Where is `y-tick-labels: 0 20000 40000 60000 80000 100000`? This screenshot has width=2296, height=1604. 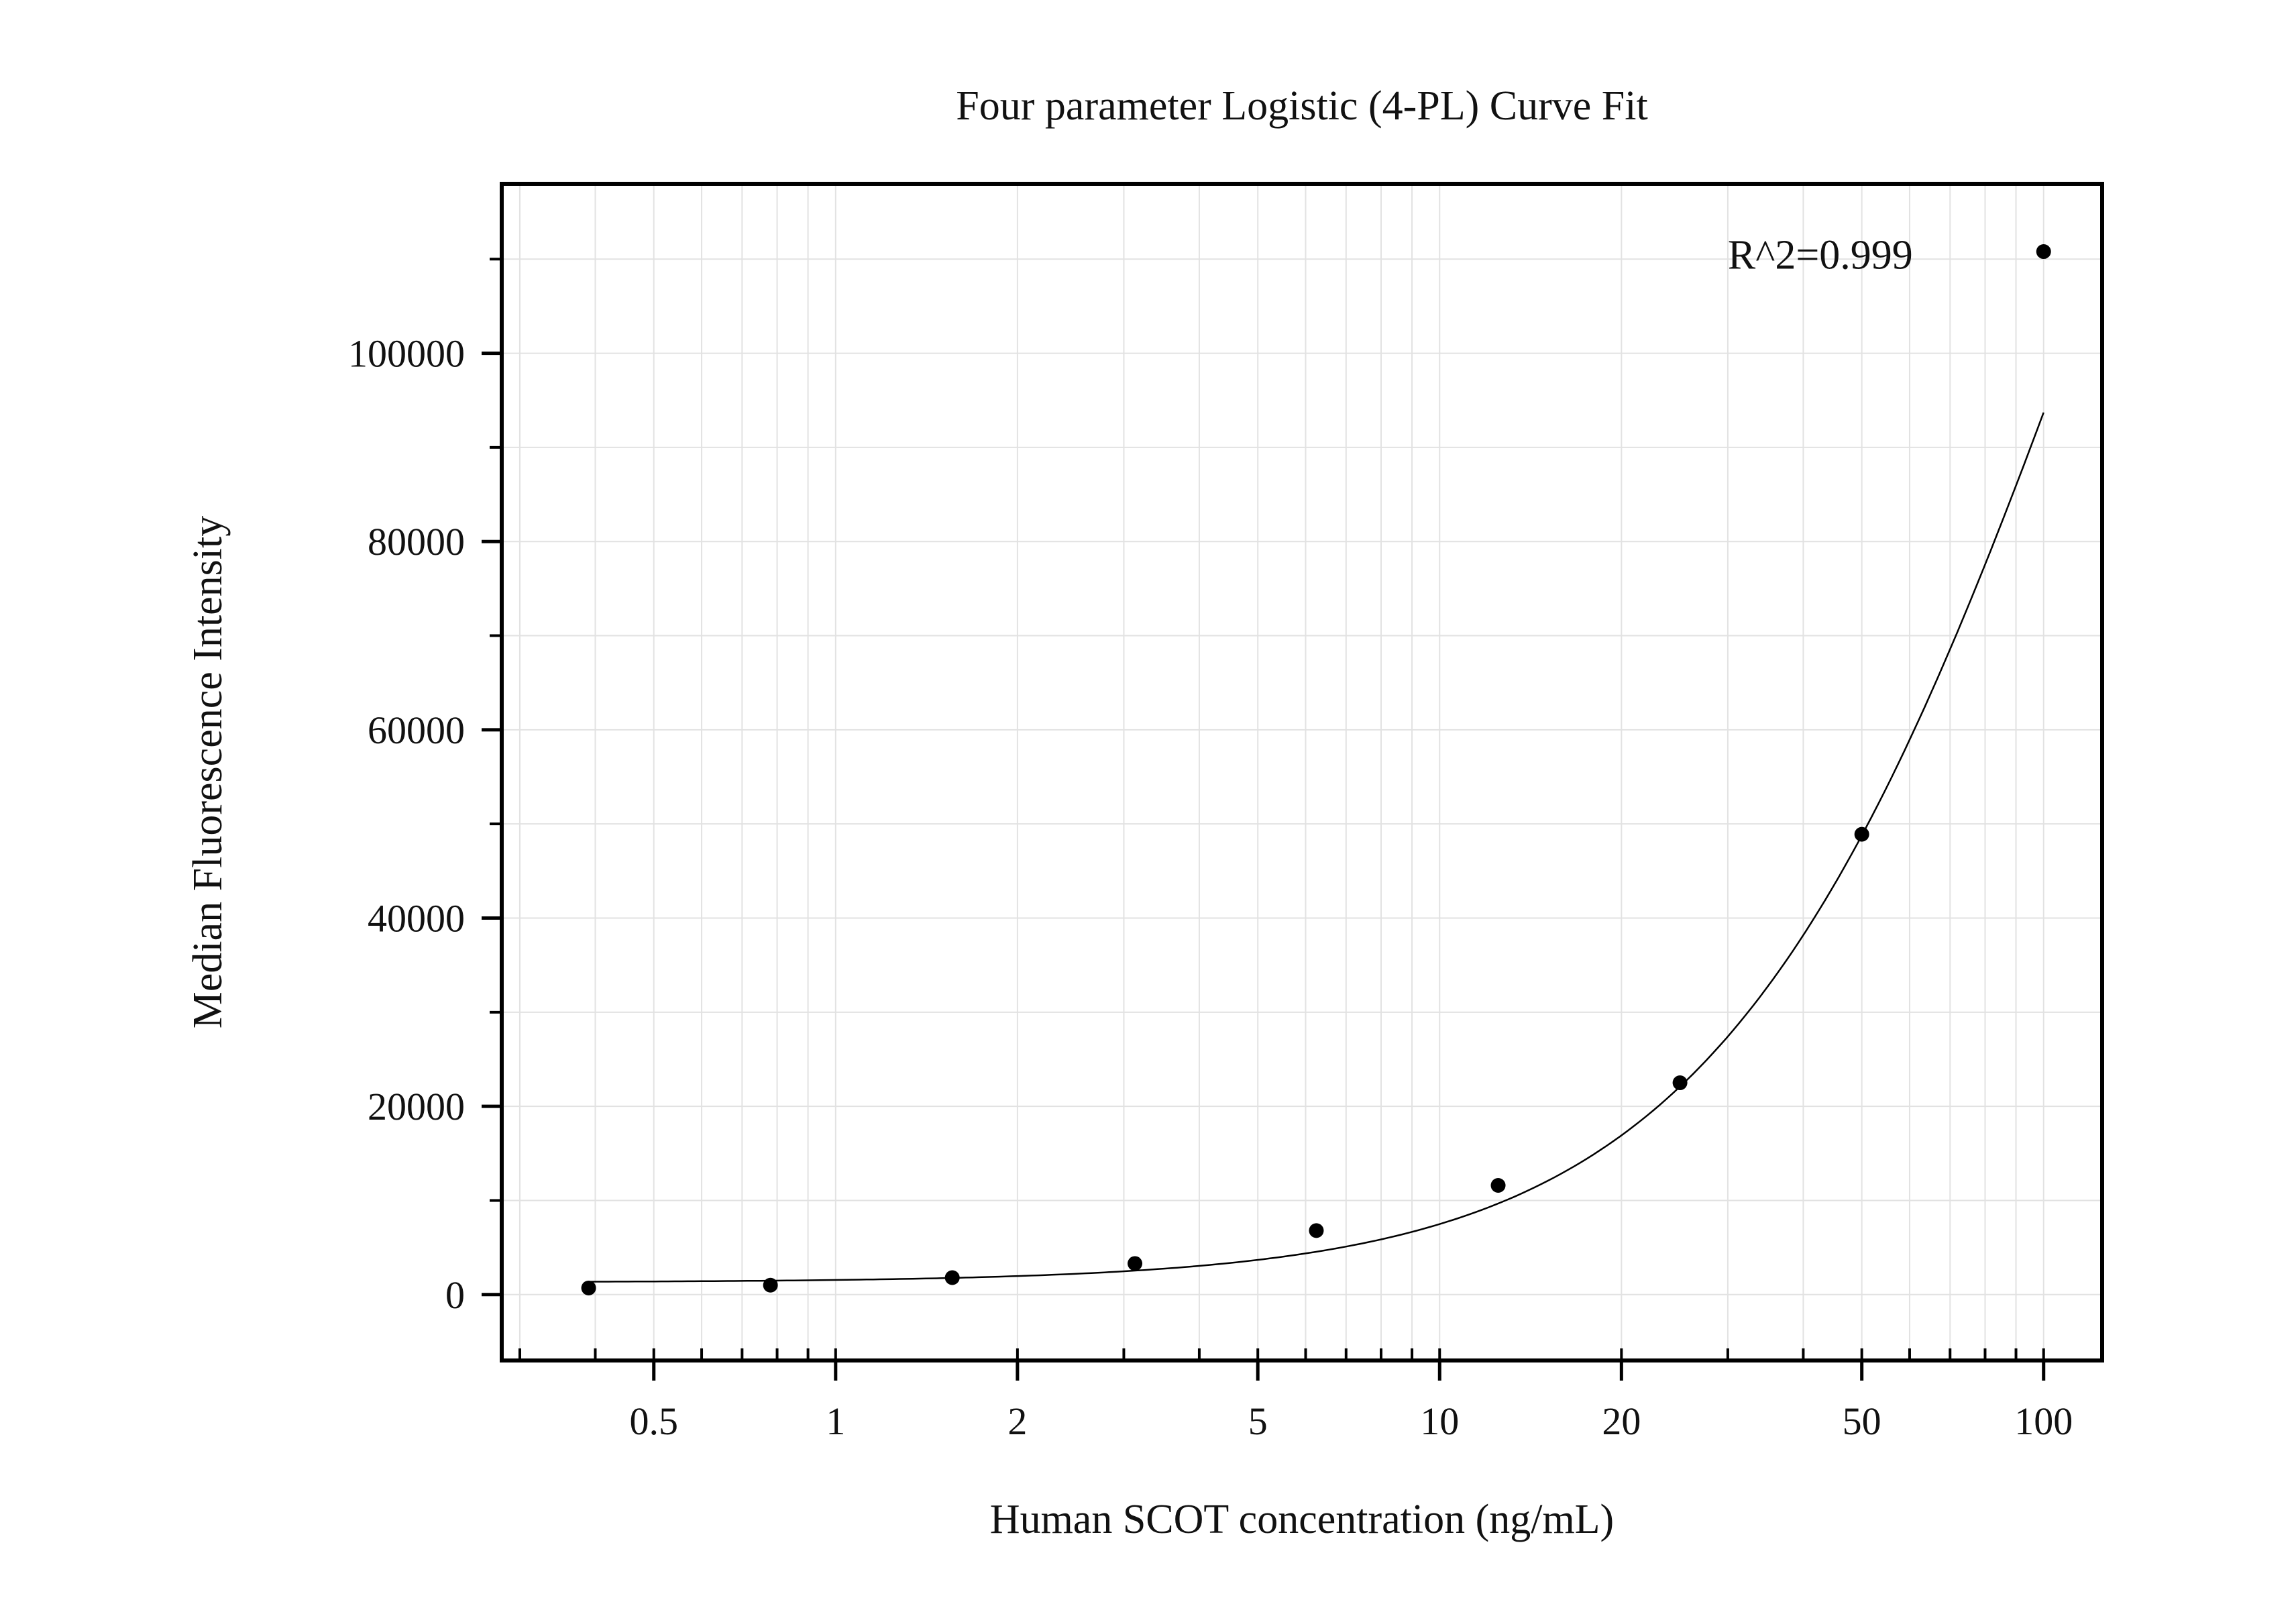
y-tick-labels: 0 20000 40000 60000 80000 100000 is located at coordinates (406, 824).